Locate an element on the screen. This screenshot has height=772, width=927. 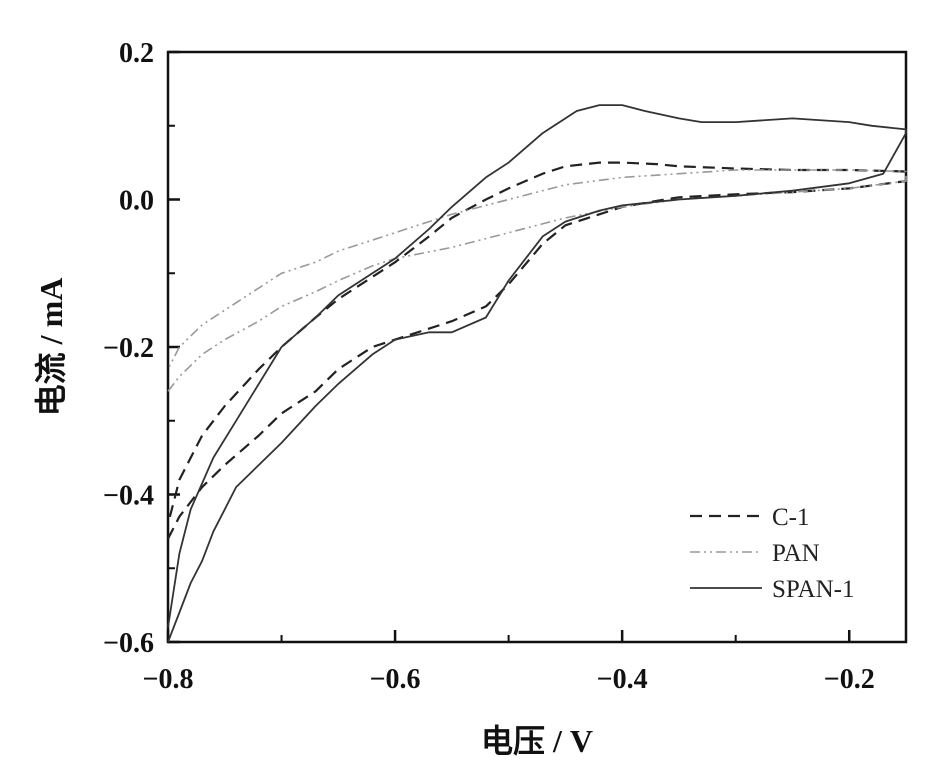
y-tick-label: −0.4 is located at coordinates (128, 496).